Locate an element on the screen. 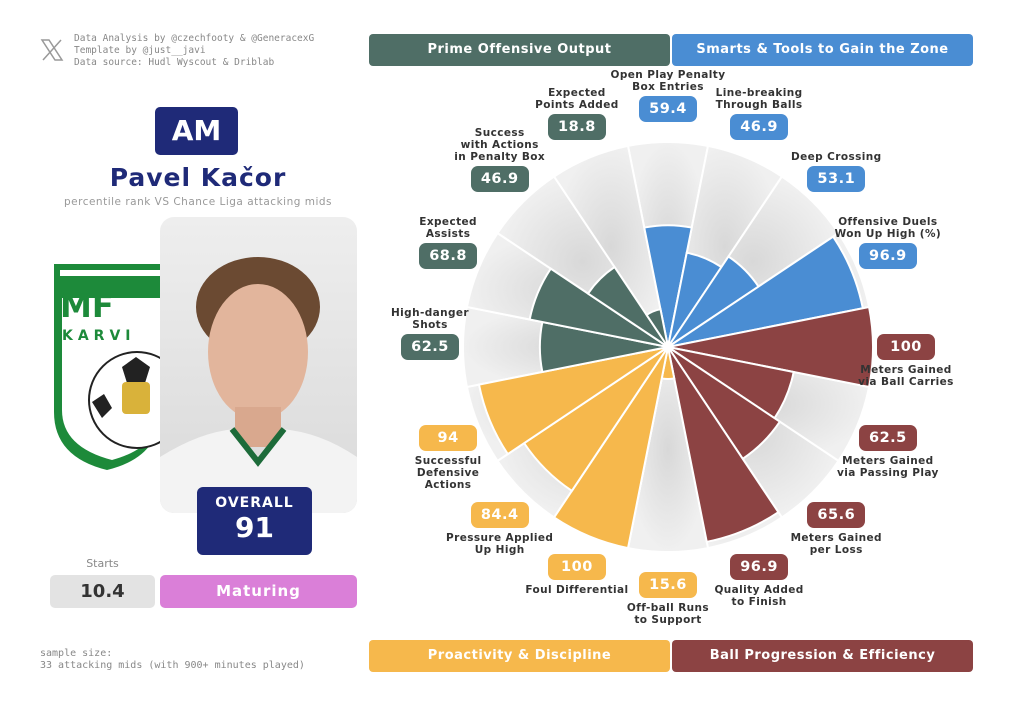 The height and width of the screenshot is (703, 1024). category-label: Deep Crossing is located at coordinates (836, 156).